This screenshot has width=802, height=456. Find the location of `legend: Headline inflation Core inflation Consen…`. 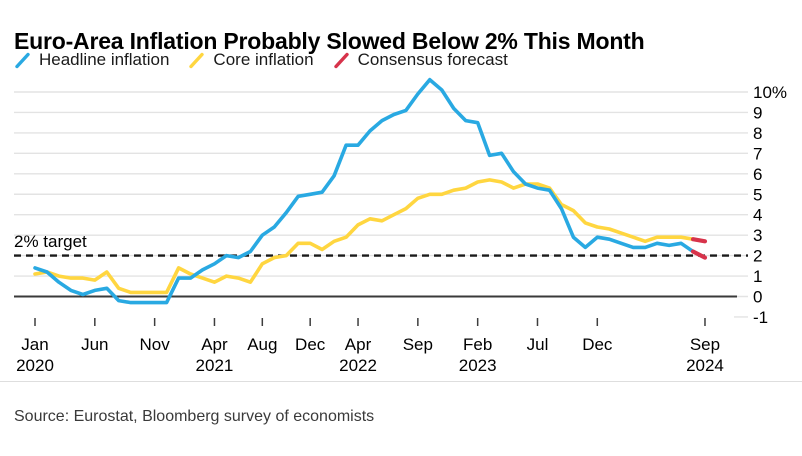

legend: Headline inflation Core inflation Consen… is located at coordinates (261, 60).